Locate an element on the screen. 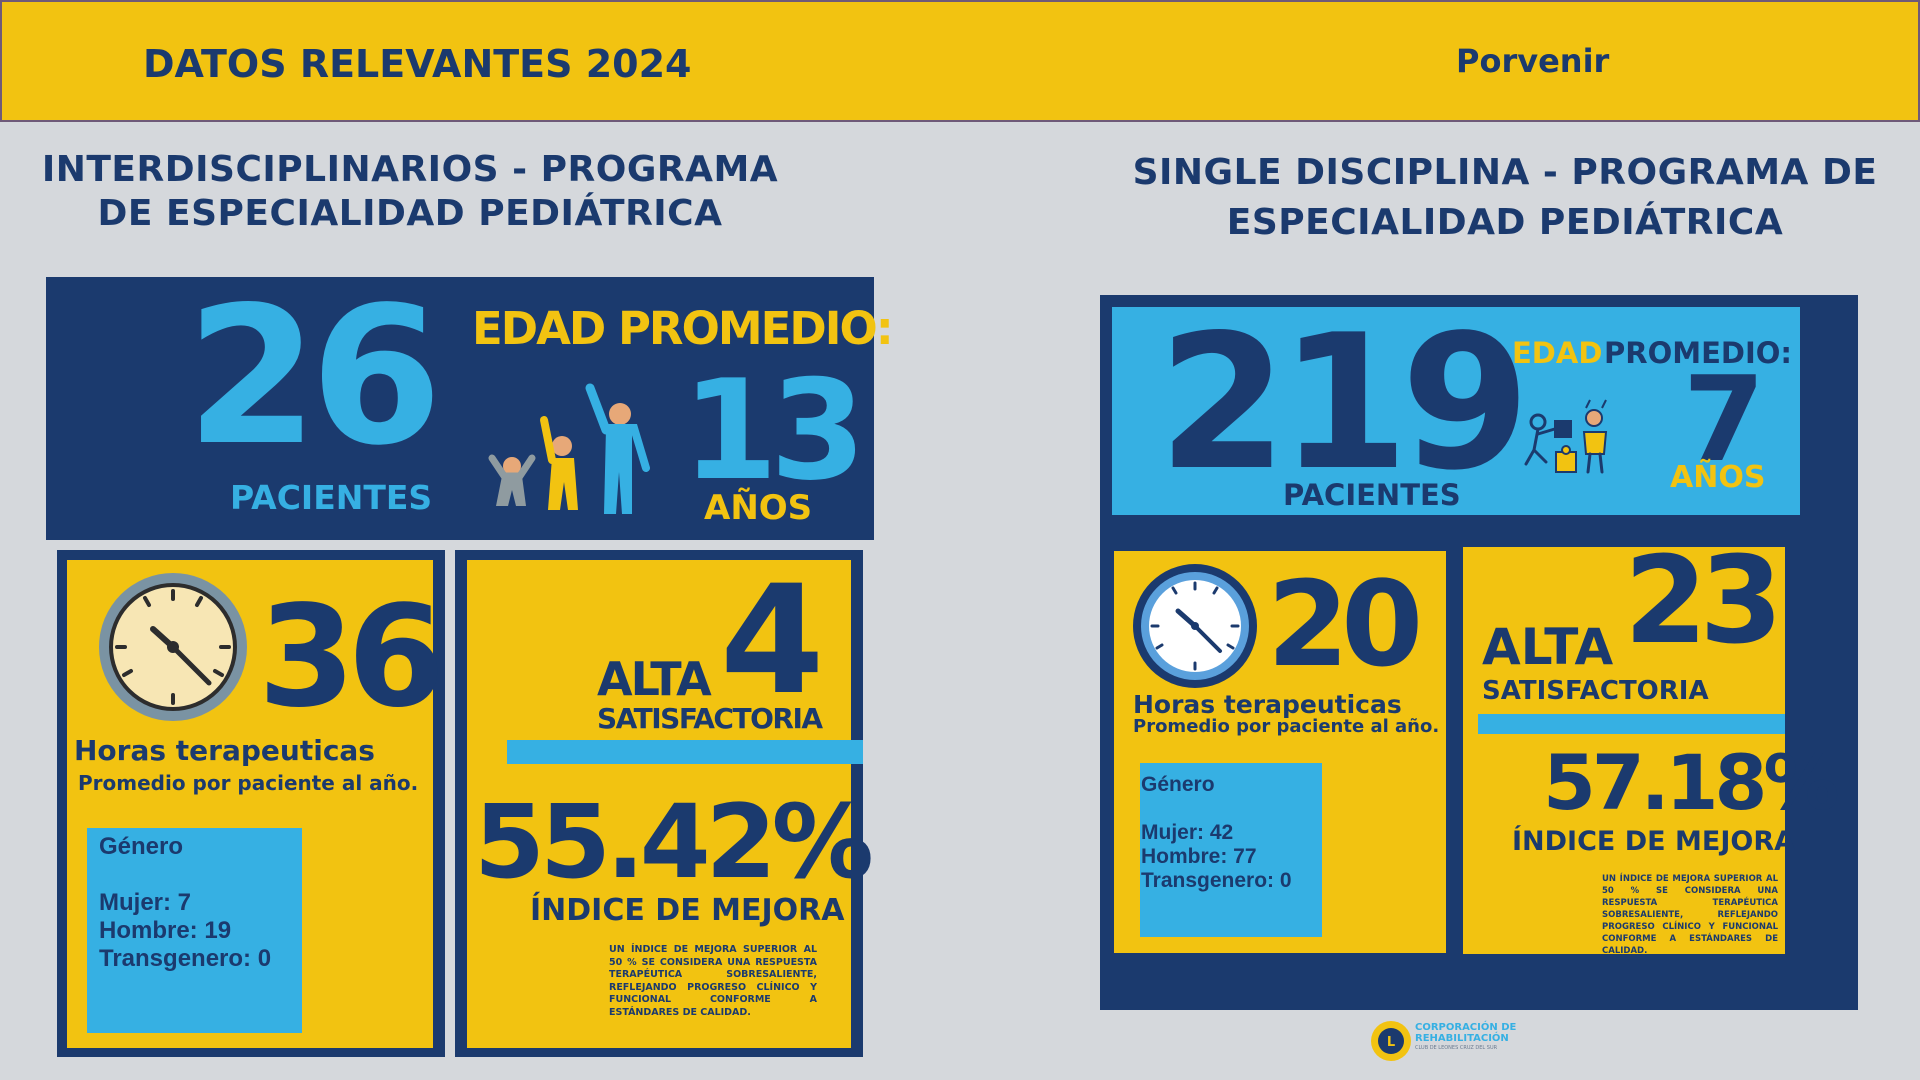  right-discharge-sub: SATISFACTORIA is located at coordinates (1595, 691).